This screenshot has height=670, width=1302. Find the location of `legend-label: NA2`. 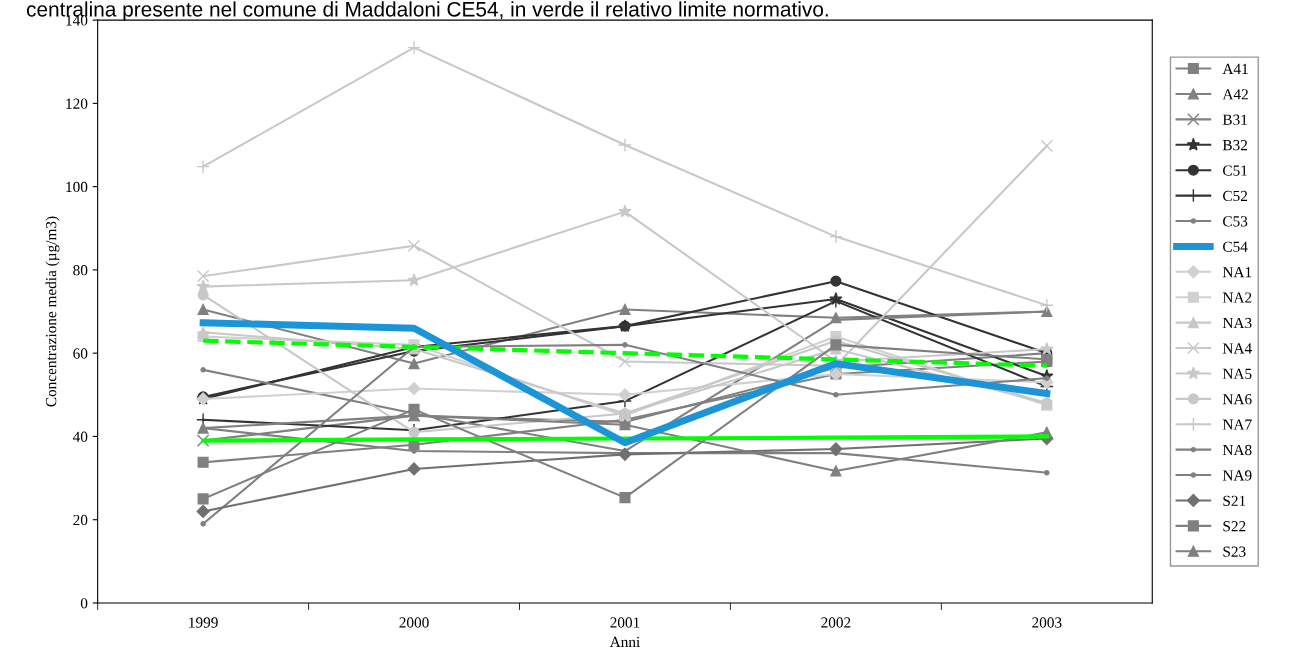

legend-label: NA2 is located at coordinates (1237, 297).